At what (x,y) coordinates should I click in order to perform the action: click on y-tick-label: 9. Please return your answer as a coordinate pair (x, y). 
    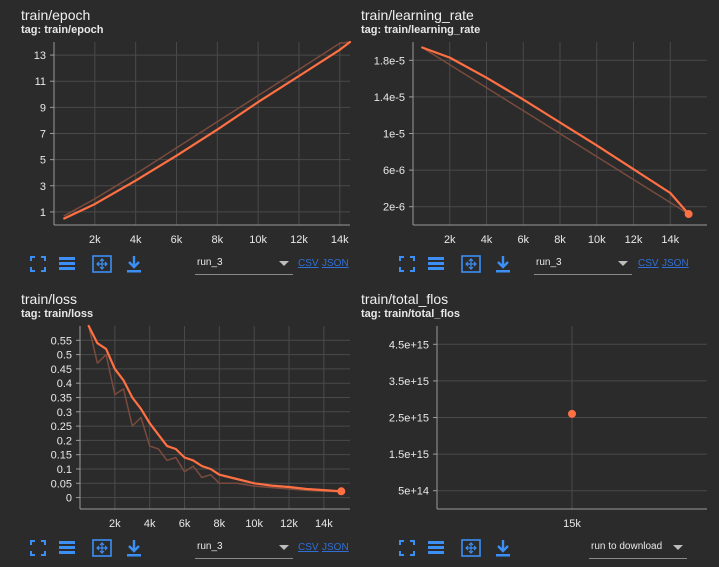
    Looking at the image, I should click on (43, 108).